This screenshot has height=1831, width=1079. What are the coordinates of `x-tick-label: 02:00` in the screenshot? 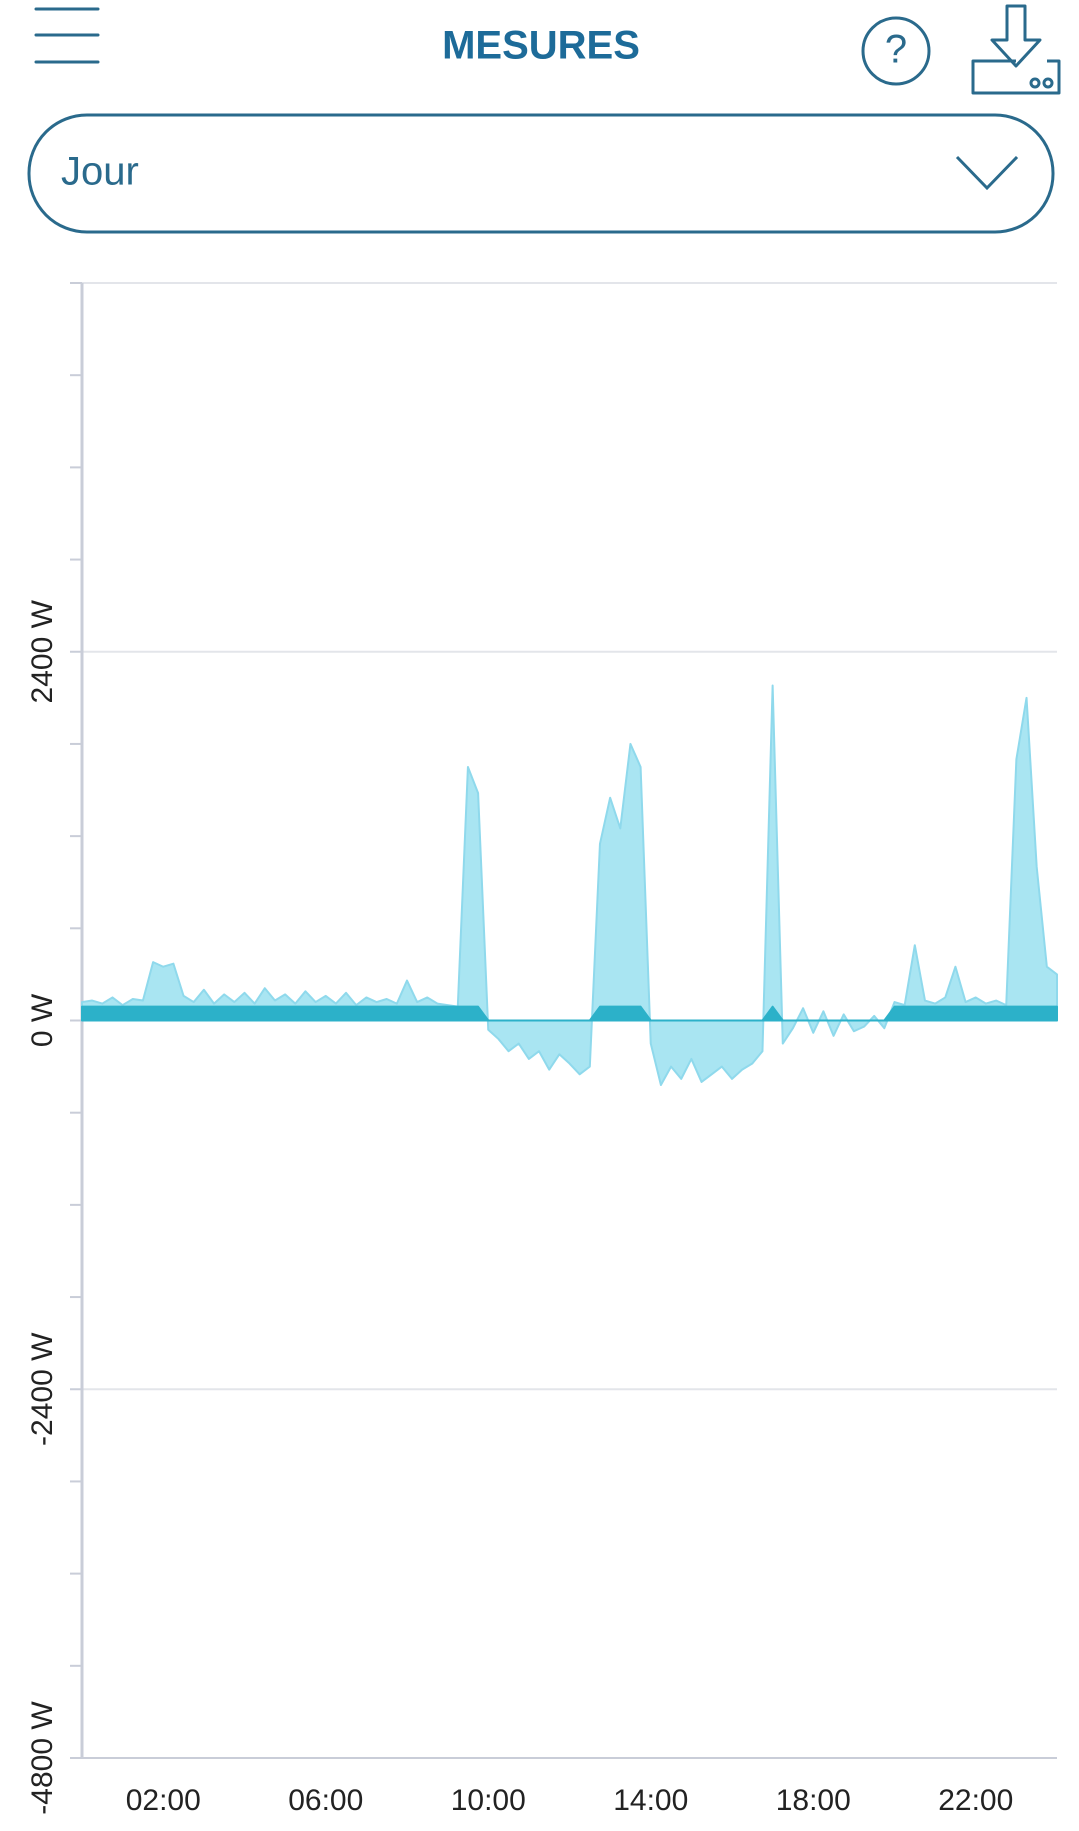 It's located at (163, 1800).